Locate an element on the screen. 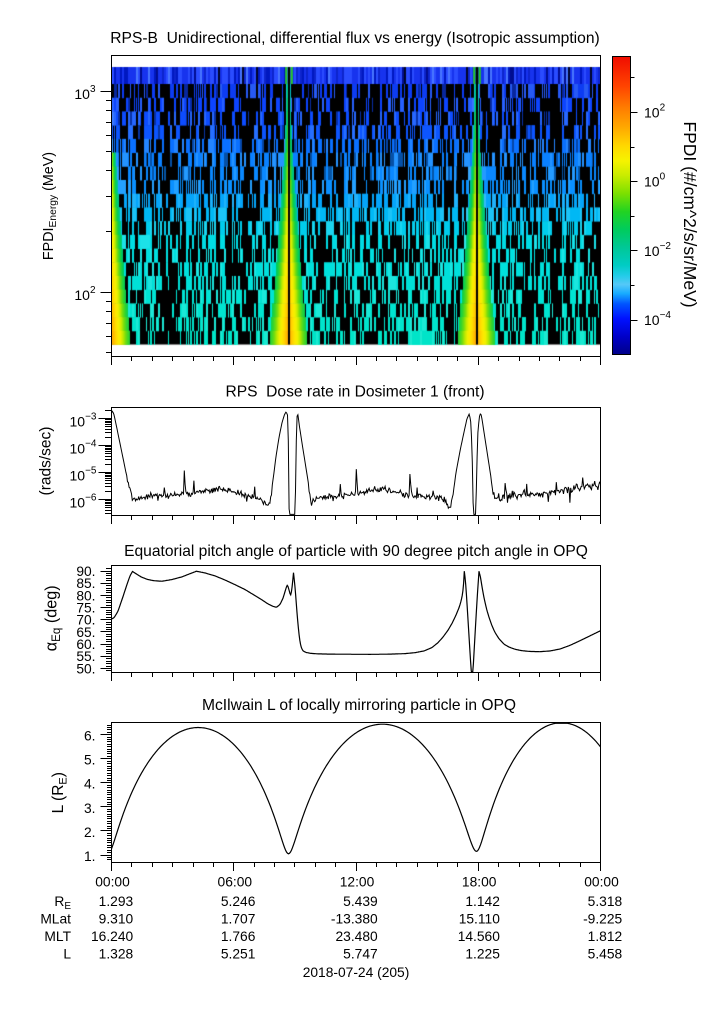 The width and height of the screenshot is (725, 1019). svg-text: 14.560 is located at coordinates (479, 936).